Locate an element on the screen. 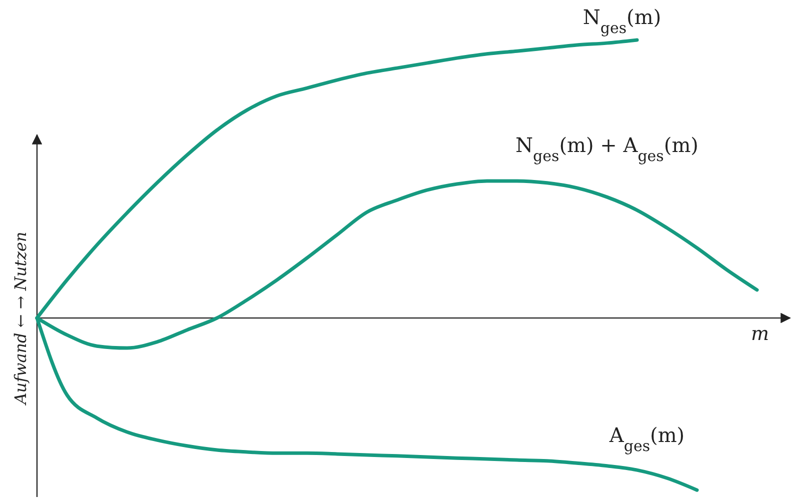  series-label: A$_{ges}$(m) is located at coordinates (646, 439).